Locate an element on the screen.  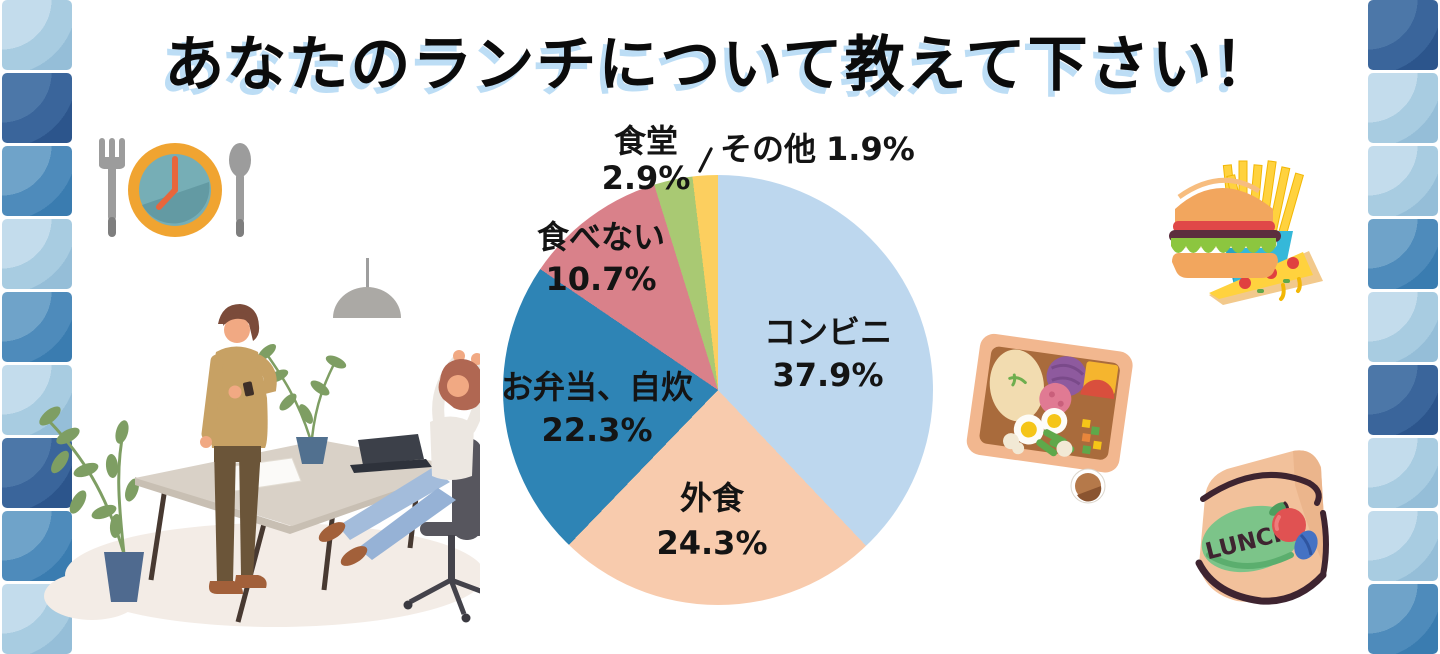
spoon-icon is located at coordinates (240, 190).